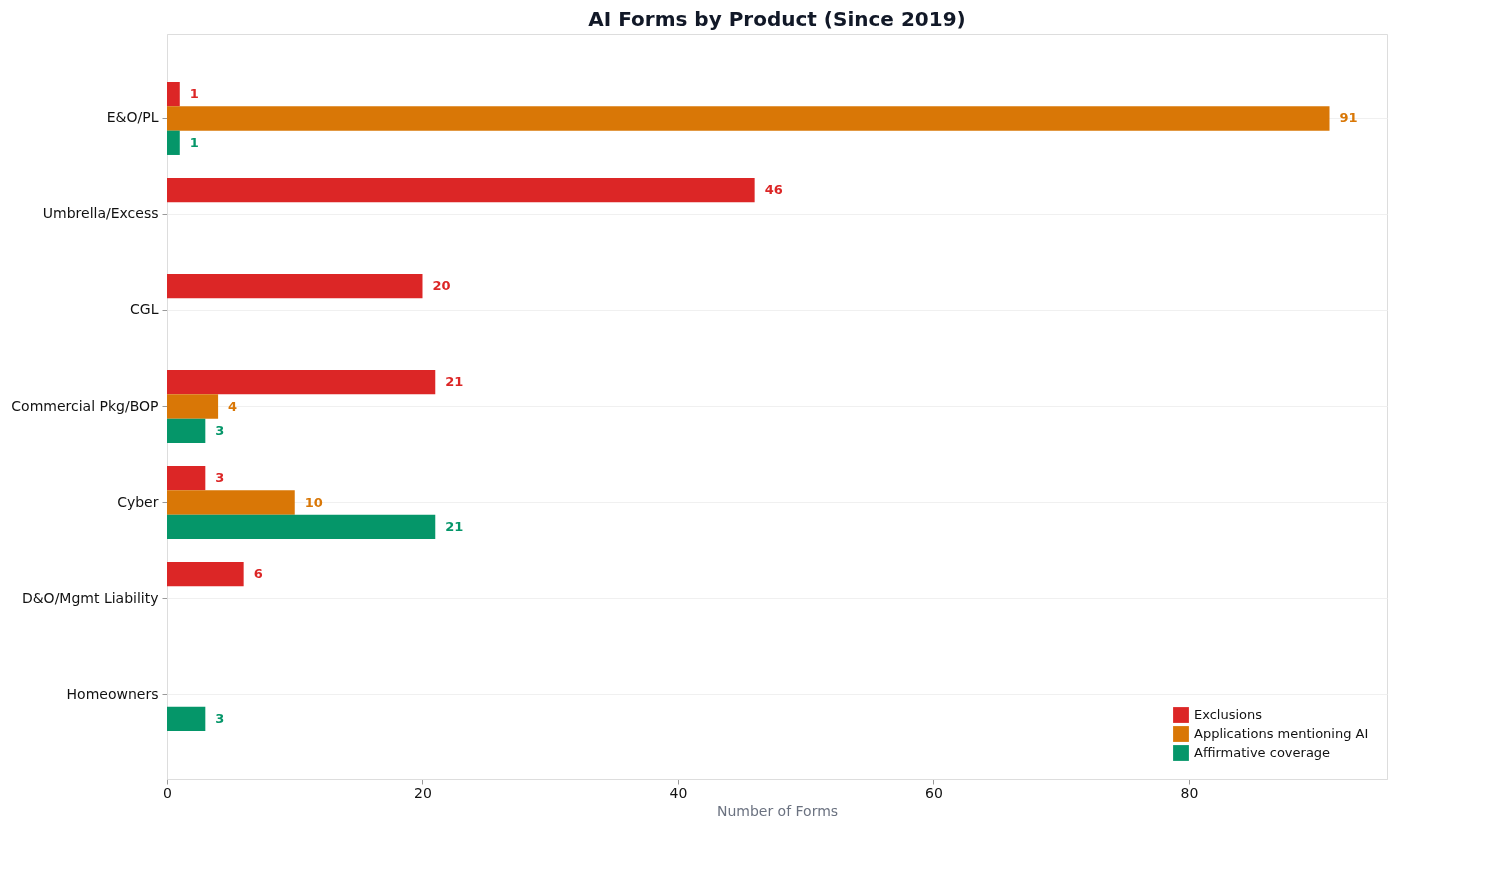 This screenshot has height=885, width=1485. What do you see at coordinates (100, 213) in the screenshot?
I see `y-tick-label: Umbrella/Excess` at bounding box center [100, 213].